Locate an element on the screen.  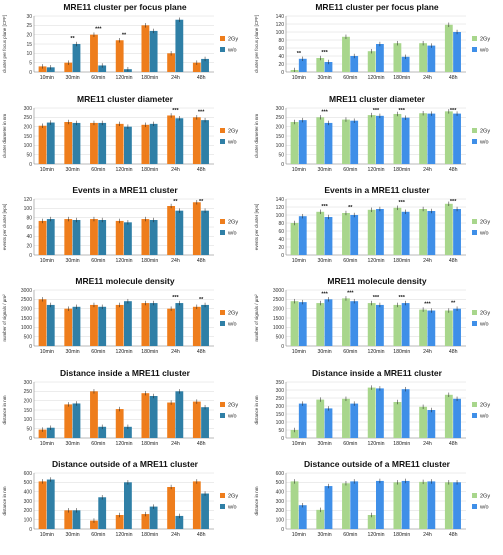
bar-w/o-48h is located at coordinates (205, 422).